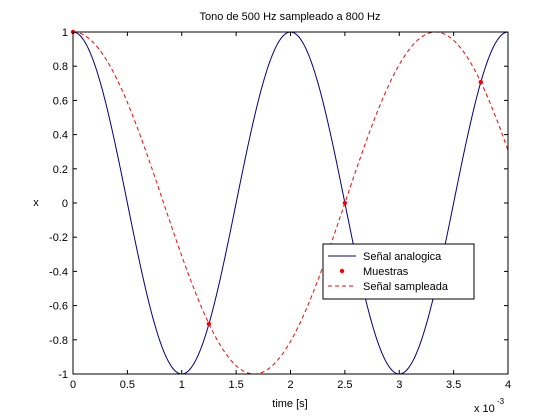  I want to click on y-tick-label: 0, so click(65, 204).